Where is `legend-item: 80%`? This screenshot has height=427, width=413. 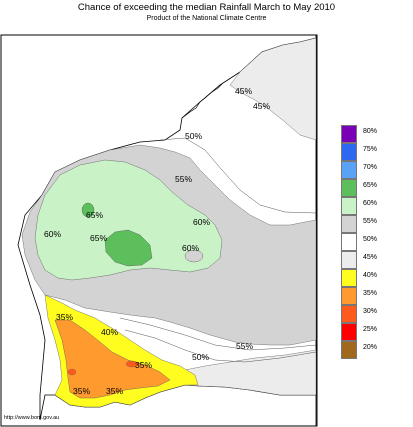
legend-item: 80% is located at coordinates (371, 134).